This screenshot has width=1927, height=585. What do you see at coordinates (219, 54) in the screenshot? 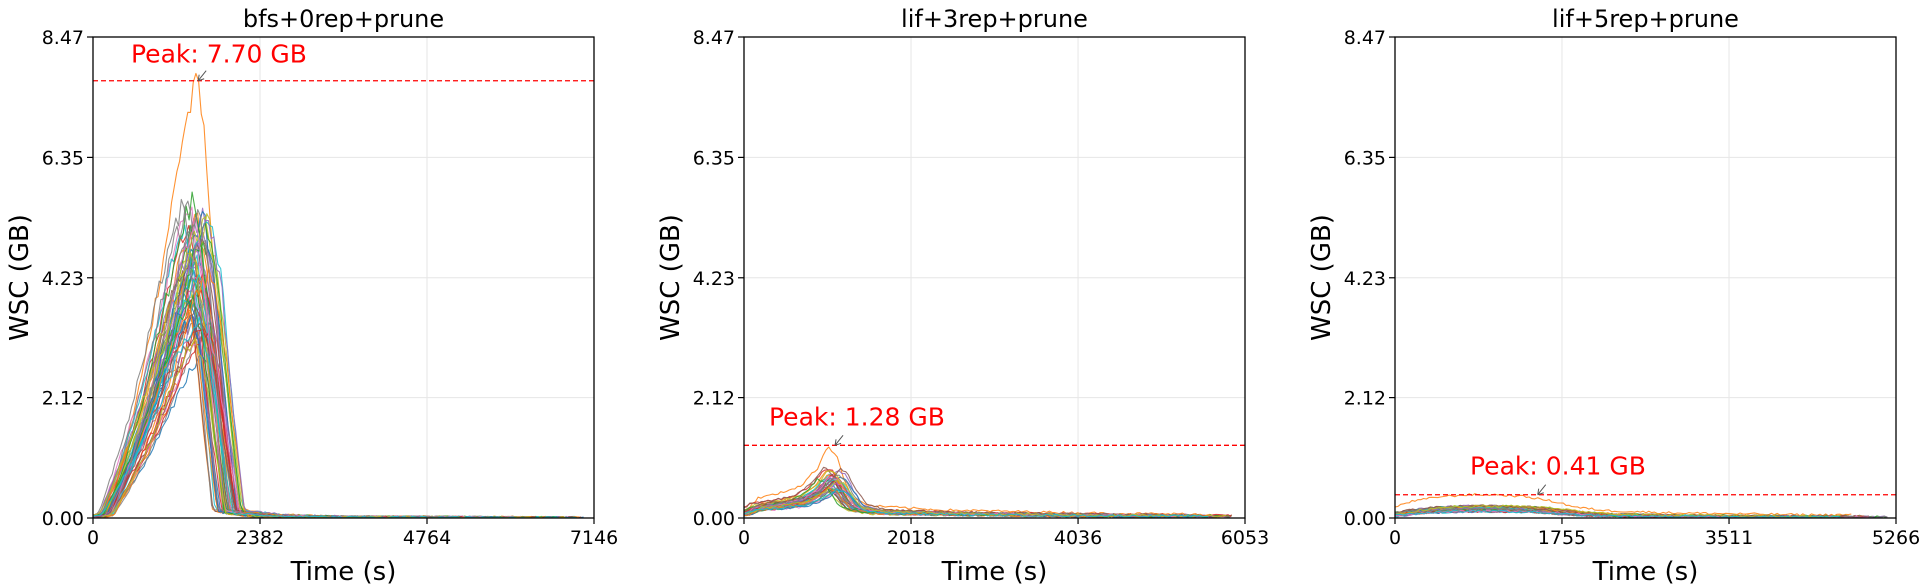
I see `peak-label: Peak: 7.70 GB` at bounding box center [219, 54].